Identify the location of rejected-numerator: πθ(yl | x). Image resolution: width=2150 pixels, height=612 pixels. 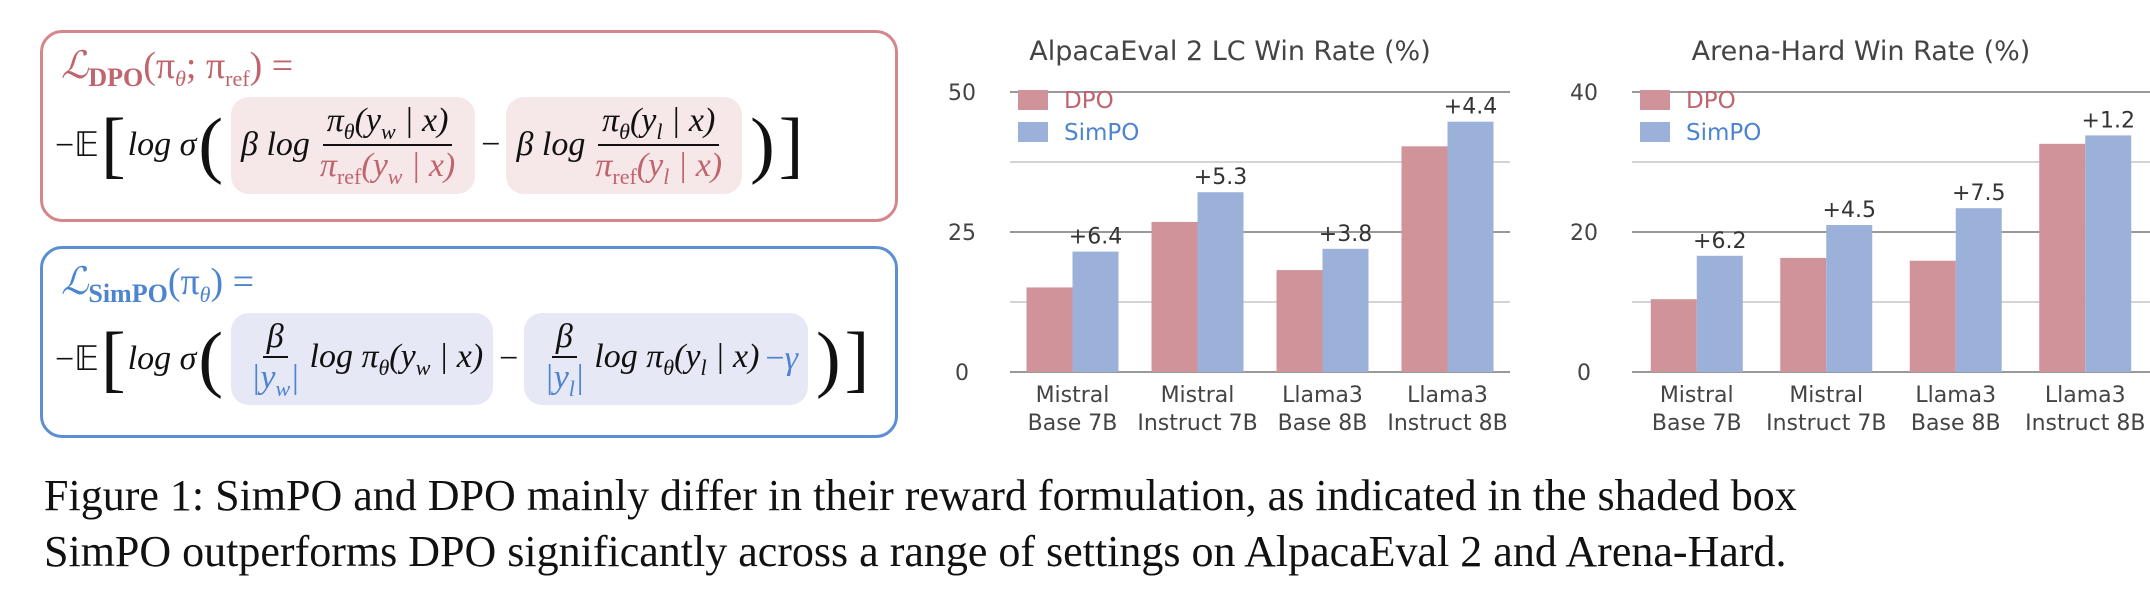
(659, 124).